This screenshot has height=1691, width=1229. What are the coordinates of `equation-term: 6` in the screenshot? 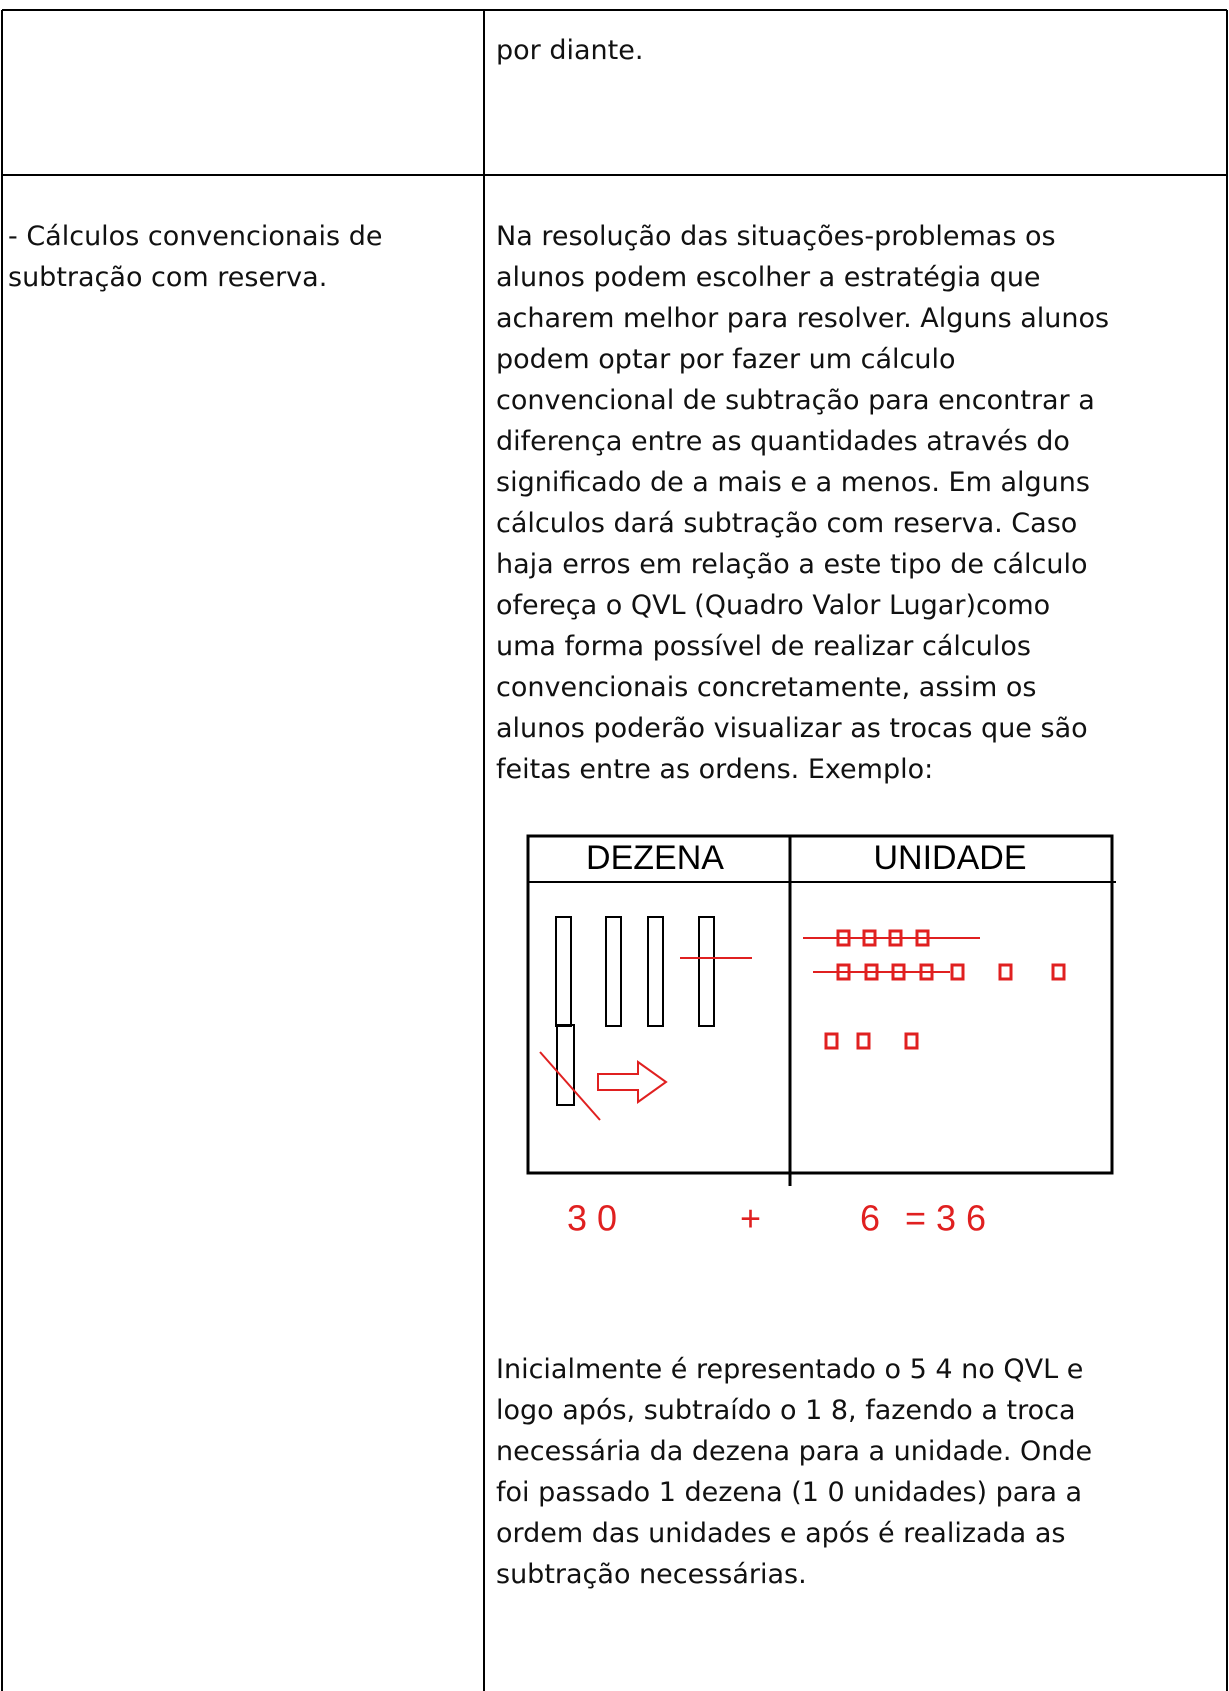 It's located at (870, 1218).